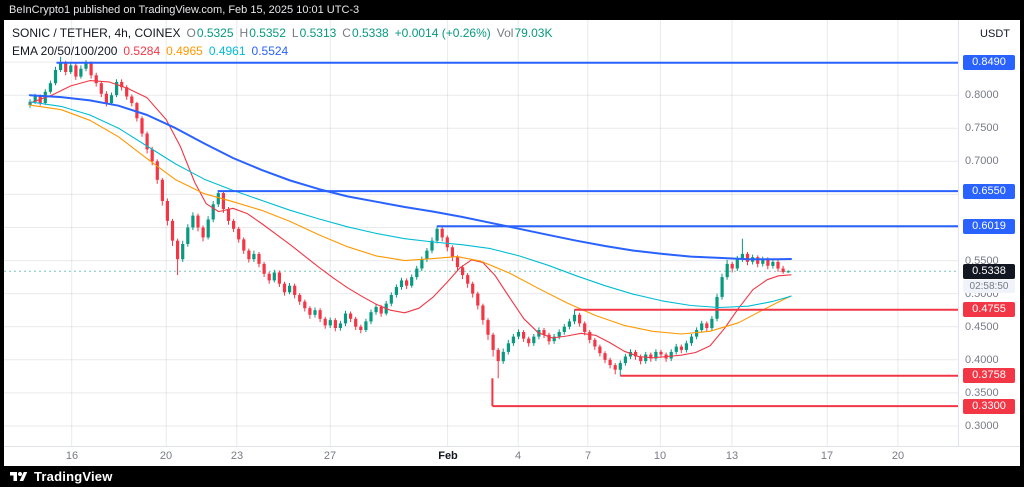 This screenshot has width=1024, height=487. What do you see at coordinates (660, 456) in the screenshot?
I see `time-tick: 10` at bounding box center [660, 456].